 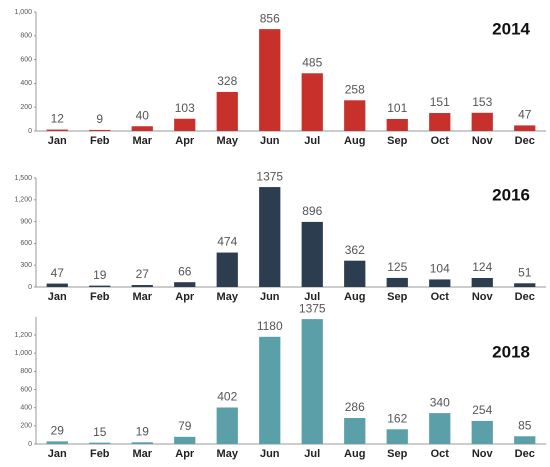 What do you see at coordinates (143, 274) in the screenshot?
I see `value-label: 27` at bounding box center [143, 274].